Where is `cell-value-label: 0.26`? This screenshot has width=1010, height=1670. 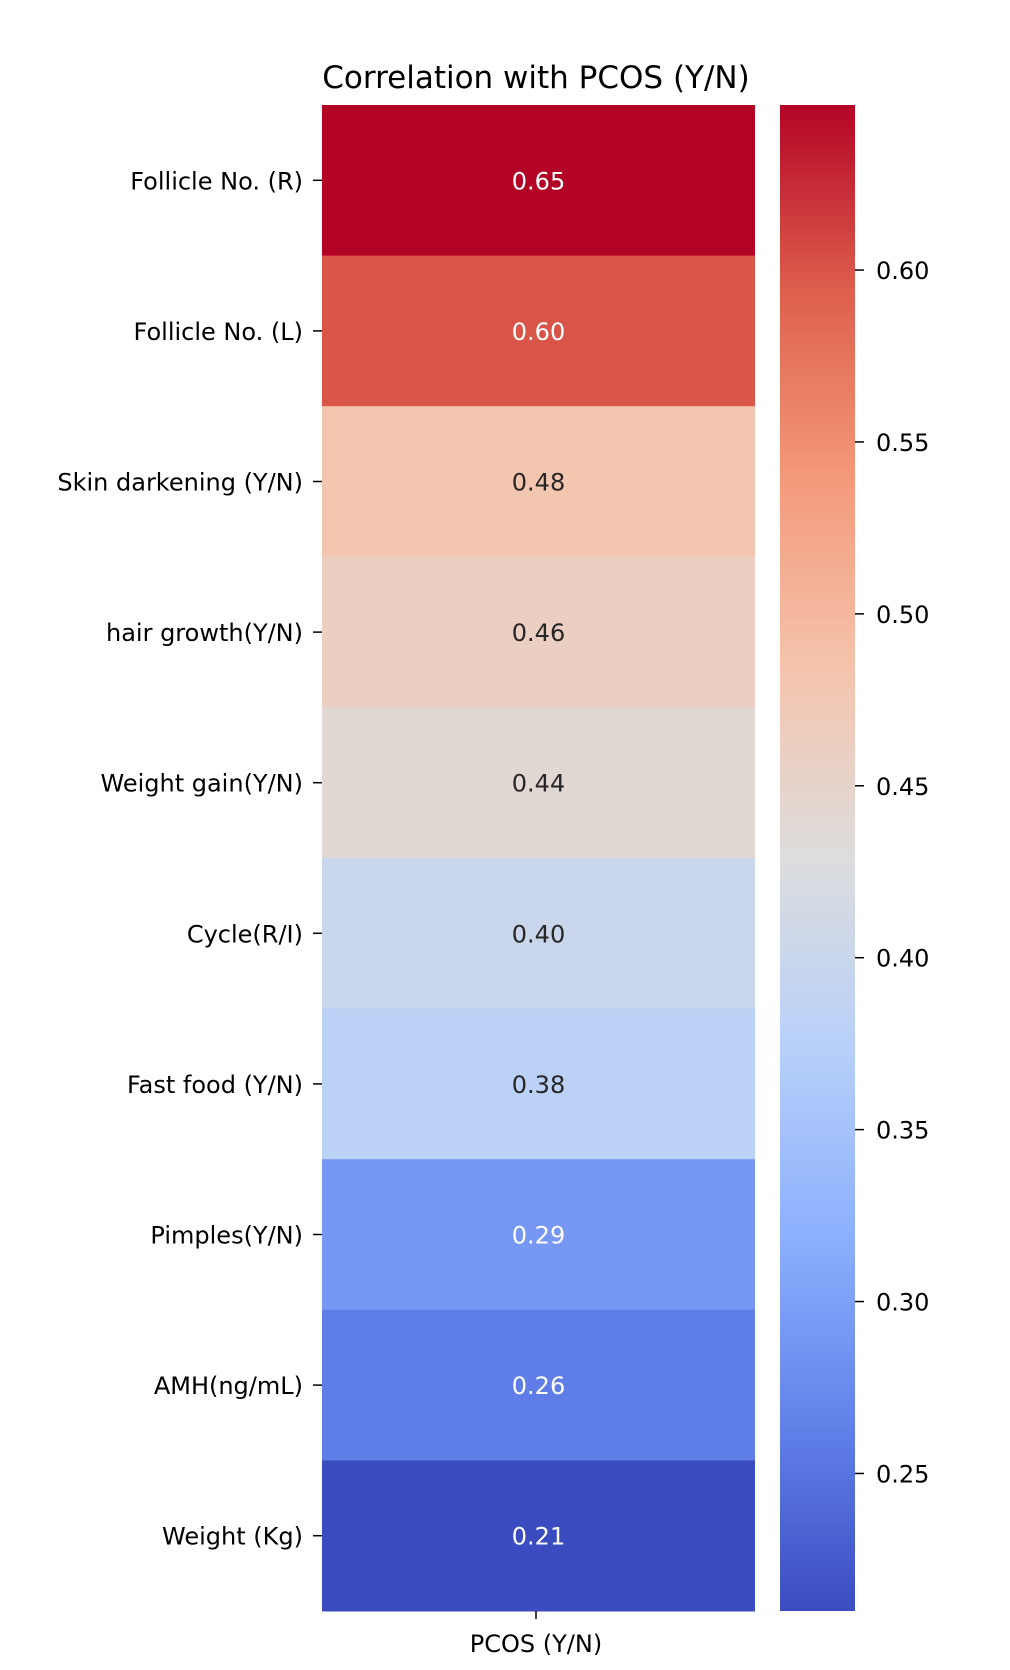 cell-value-label: 0.26 is located at coordinates (538, 1386).